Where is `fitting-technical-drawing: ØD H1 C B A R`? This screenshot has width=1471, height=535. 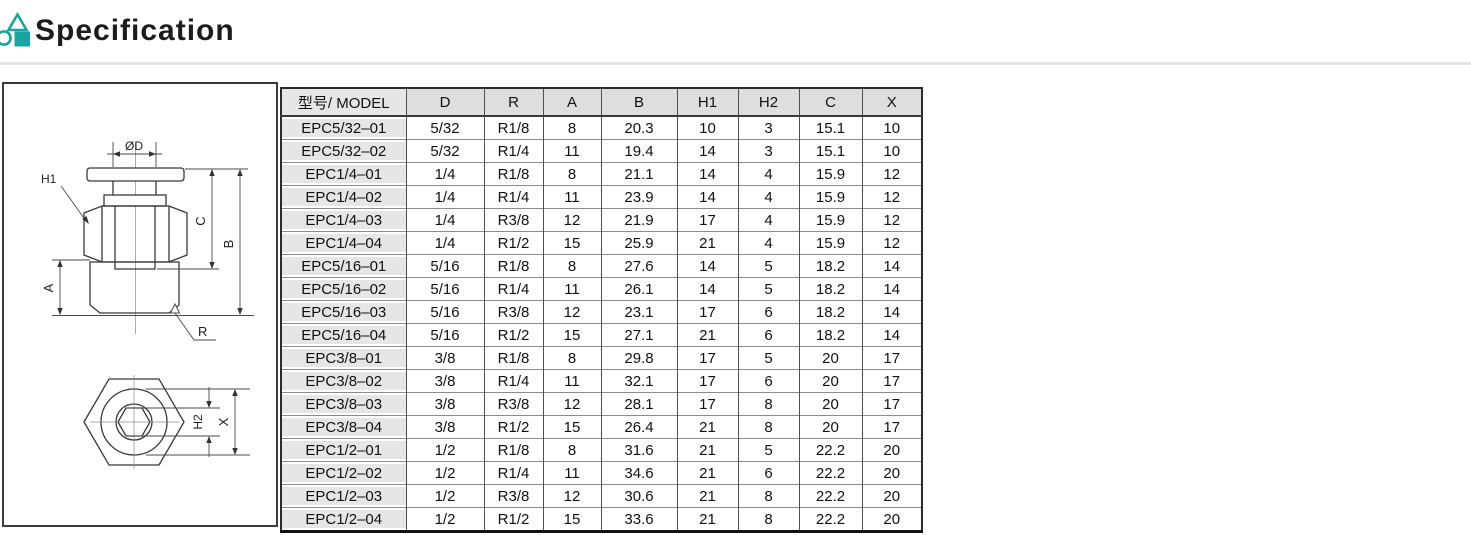
fitting-technical-drawing: ØD H1 C B A R is located at coordinates (147, 304).